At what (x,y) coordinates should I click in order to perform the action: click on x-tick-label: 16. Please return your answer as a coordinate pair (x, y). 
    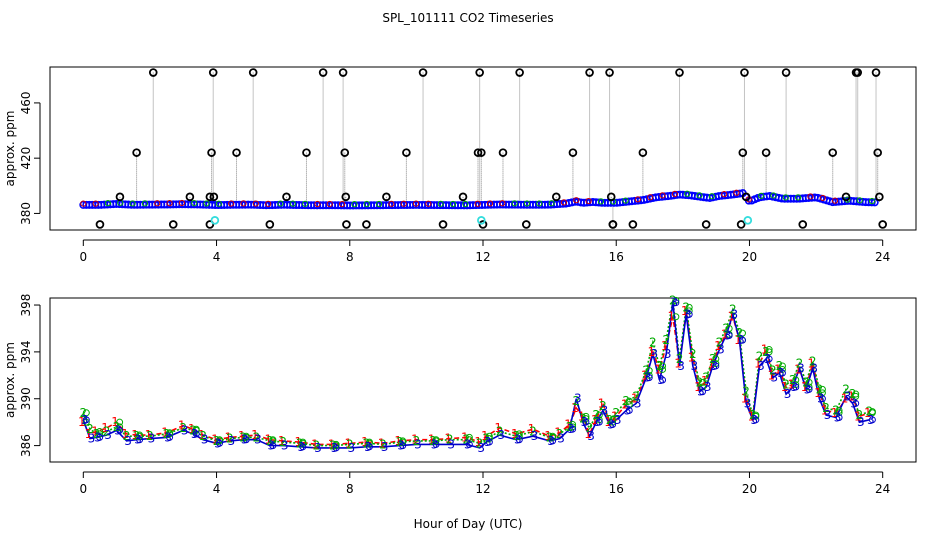
    Looking at the image, I should click on (616, 489).